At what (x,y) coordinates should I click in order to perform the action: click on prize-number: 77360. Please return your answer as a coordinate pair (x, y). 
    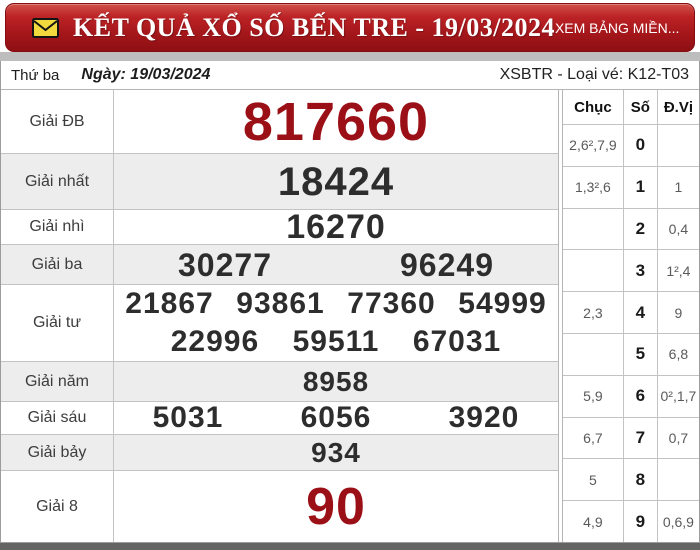
    Looking at the image, I should click on (391, 303).